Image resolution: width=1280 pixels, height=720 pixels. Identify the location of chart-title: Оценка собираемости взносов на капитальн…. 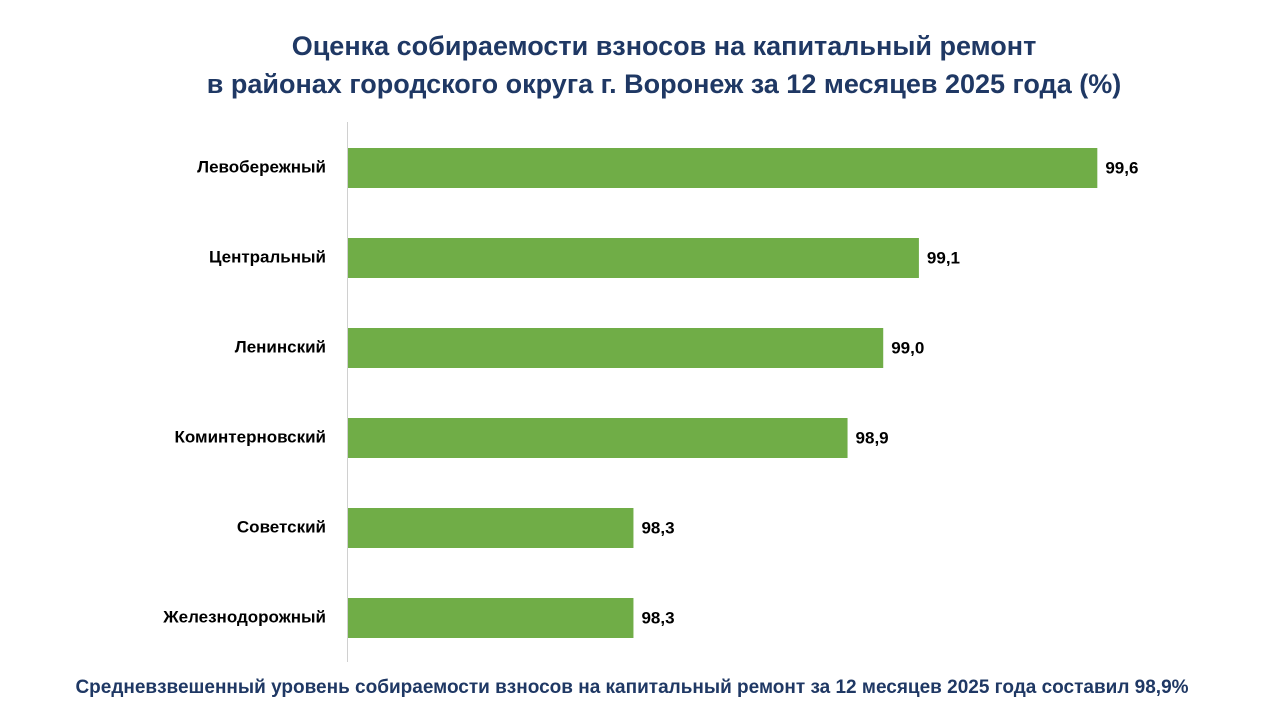
(664, 46).